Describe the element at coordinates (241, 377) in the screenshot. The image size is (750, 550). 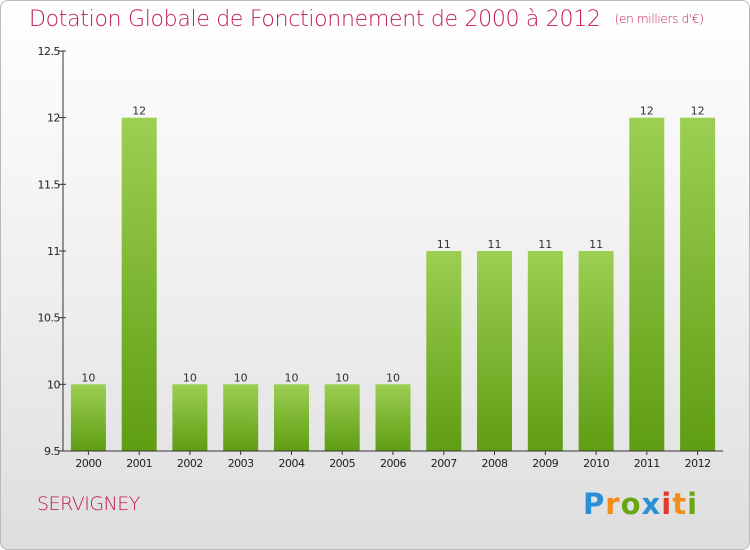
I see `data-label-2003: 10` at that location.